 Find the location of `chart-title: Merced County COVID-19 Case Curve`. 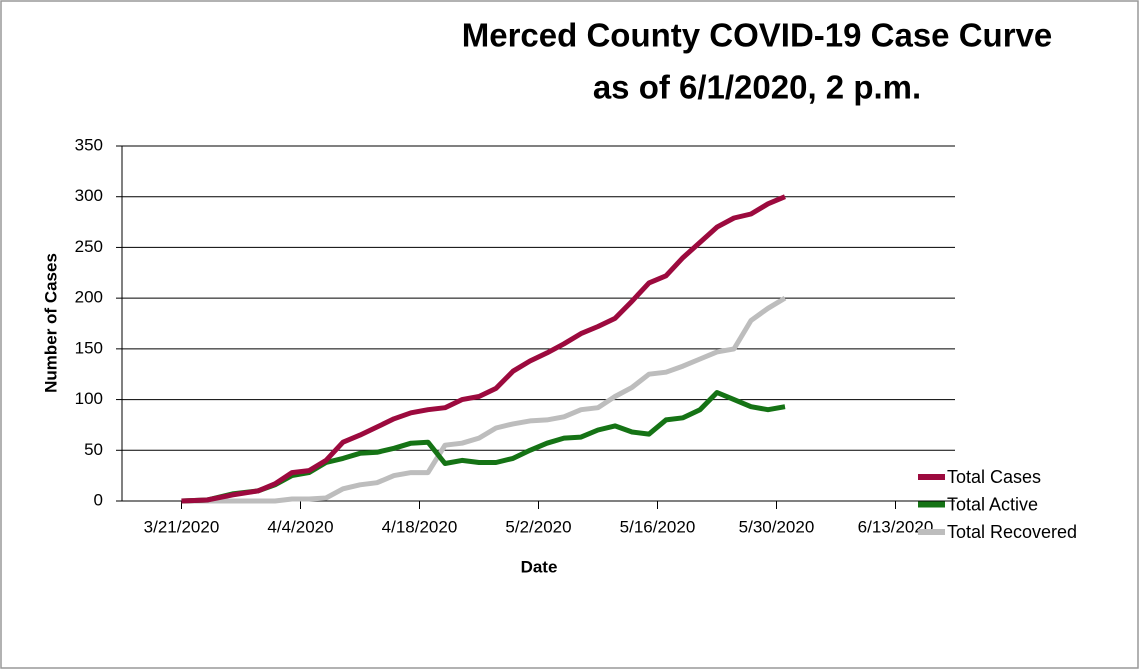

chart-title: Merced County COVID-19 Case Curve is located at coordinates (757, 35).